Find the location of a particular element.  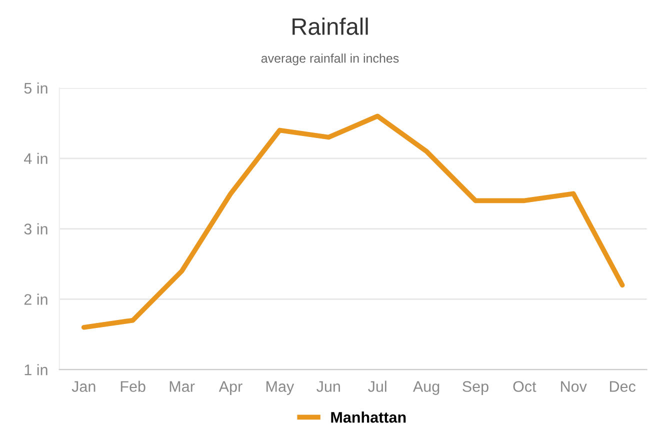

x-tick-label: Oct is located at coordinates (524, 386).